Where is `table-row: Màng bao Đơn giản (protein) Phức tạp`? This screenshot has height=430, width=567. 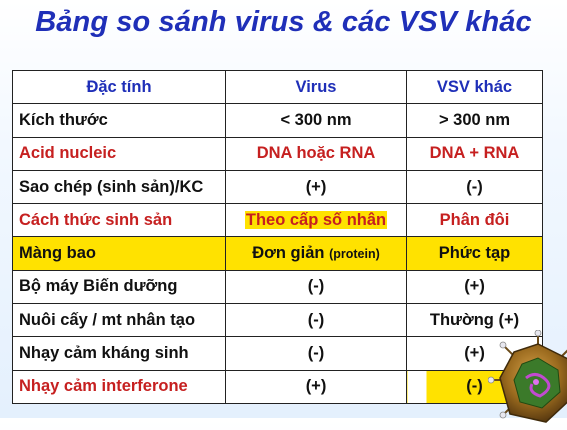 table-row: Màng bao Đơn giản (protein) Phức tạp is located at coordinates (277, 253).